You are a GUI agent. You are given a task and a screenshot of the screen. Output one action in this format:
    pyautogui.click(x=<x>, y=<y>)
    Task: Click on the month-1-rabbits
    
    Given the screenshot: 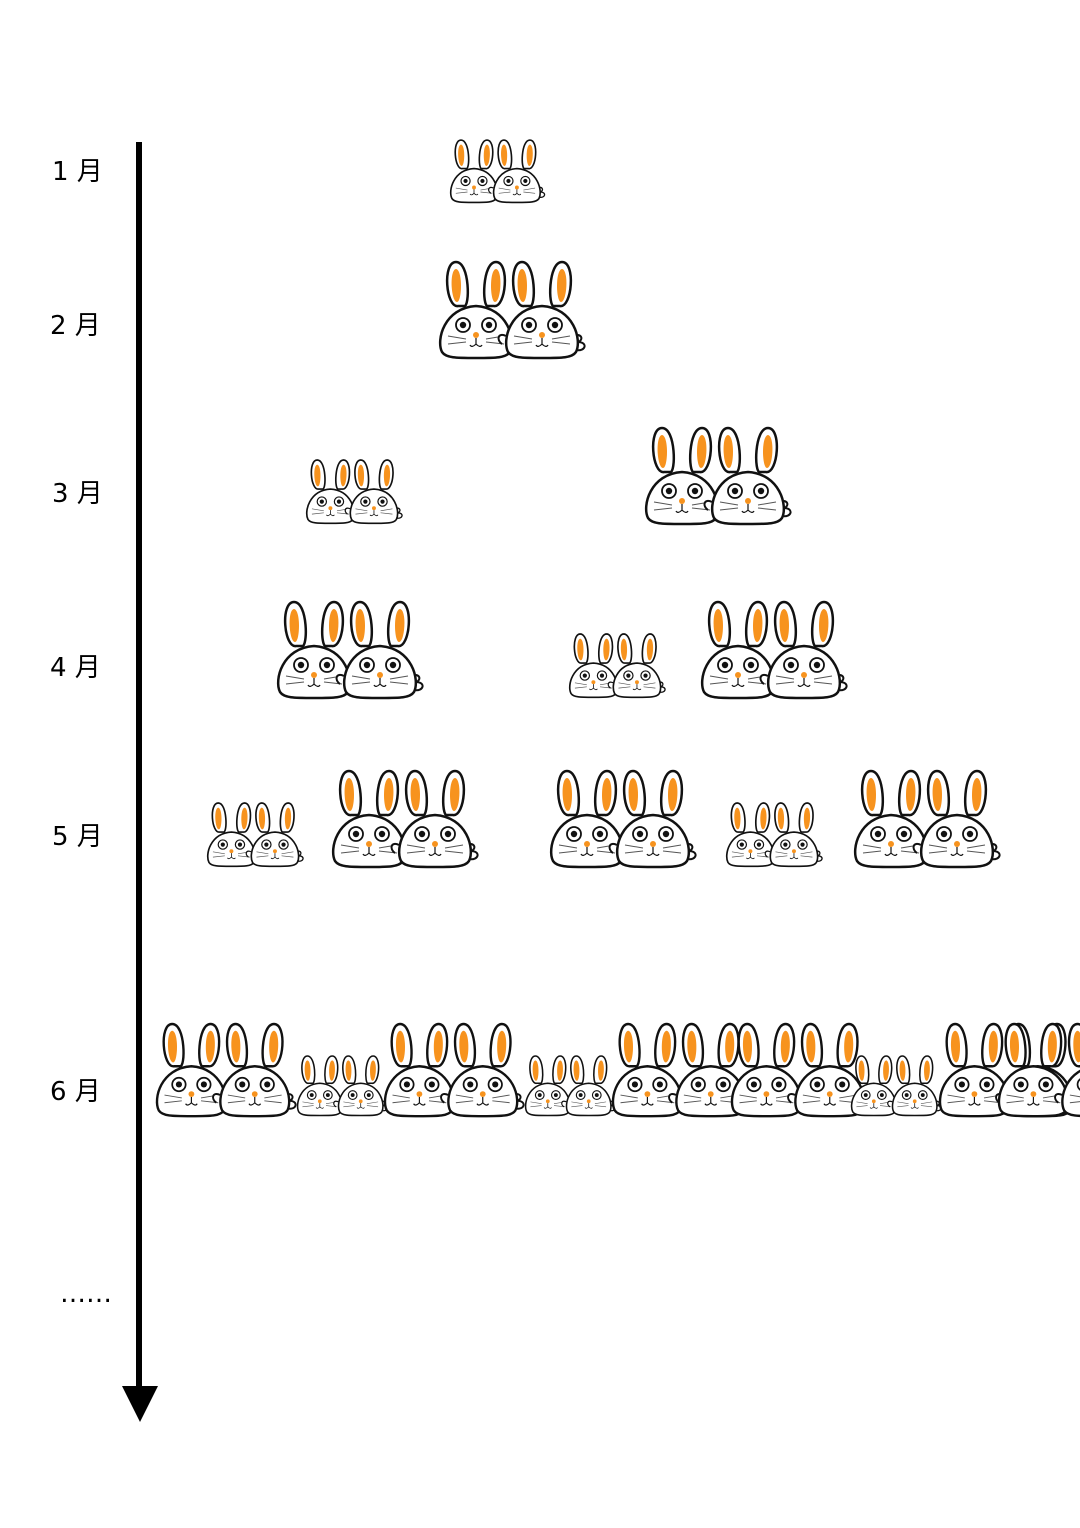 What is the action you would take?
    pyautogui.click(x=498, y=171)
    